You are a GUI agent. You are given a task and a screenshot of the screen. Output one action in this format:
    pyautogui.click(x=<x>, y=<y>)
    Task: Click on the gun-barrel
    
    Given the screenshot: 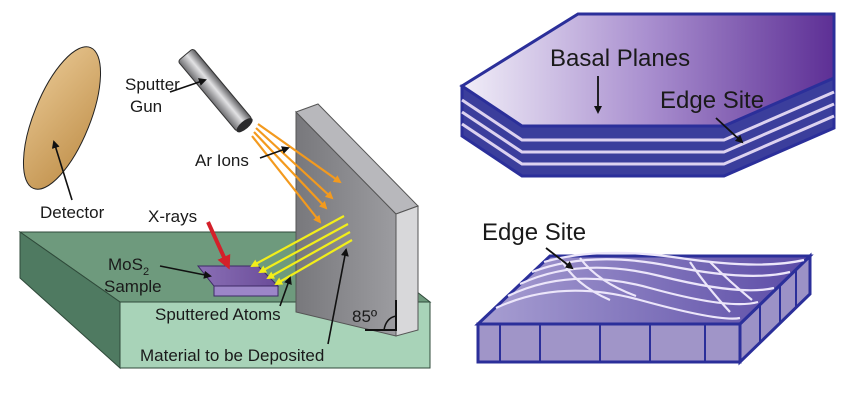 What is the action you would take?
    pyautogui.click(x=215, y=90)
    